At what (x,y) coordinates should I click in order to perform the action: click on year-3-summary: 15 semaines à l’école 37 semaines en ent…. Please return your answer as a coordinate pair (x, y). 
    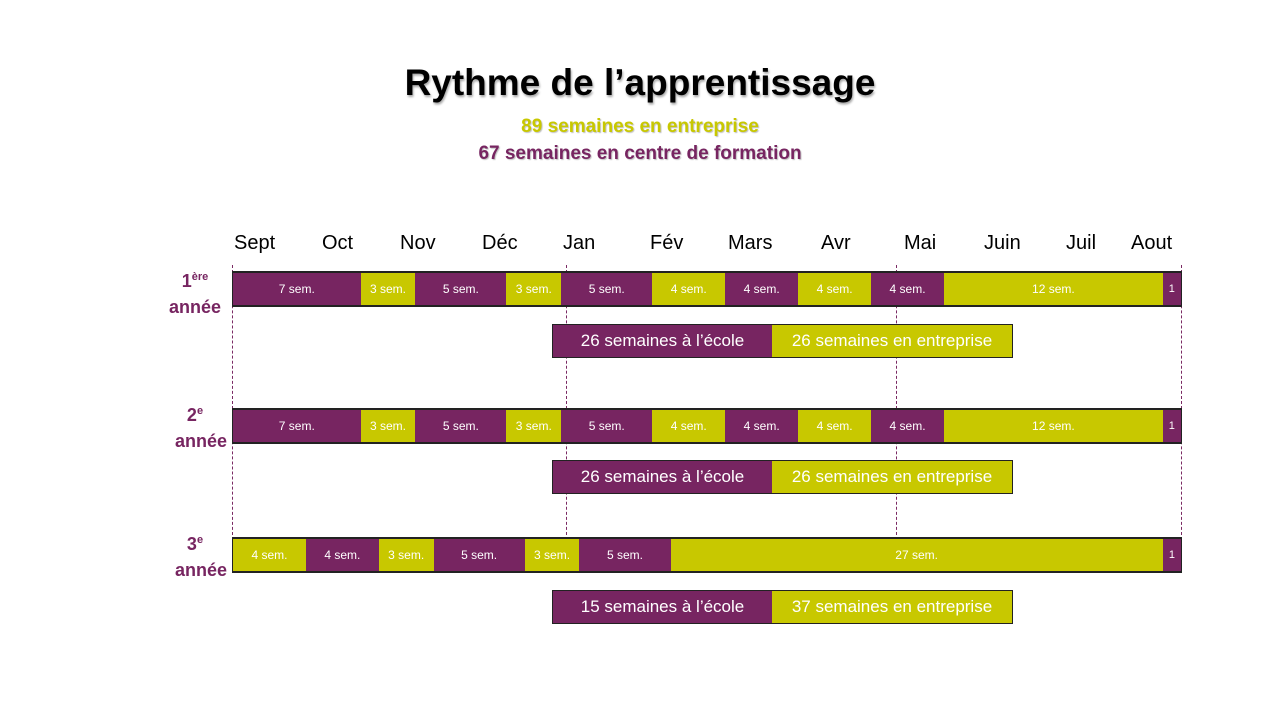
    Looking at the image, I should click on (782, 607).